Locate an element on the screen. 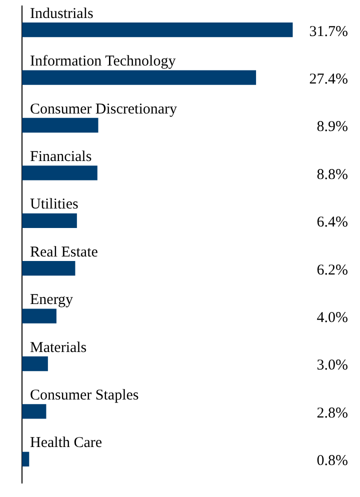 This screenshot has height=497, width=360. y-tick-label: Materials is located at coordinates (58, 348).